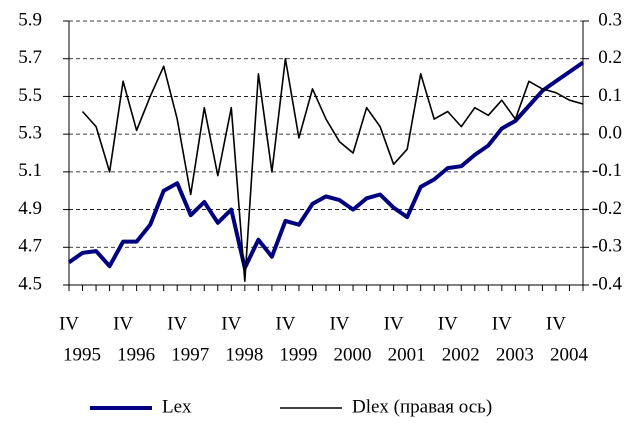 The image size is (626, 423). I want to click on y2-tick-label: -0.3, so click(607, 246).